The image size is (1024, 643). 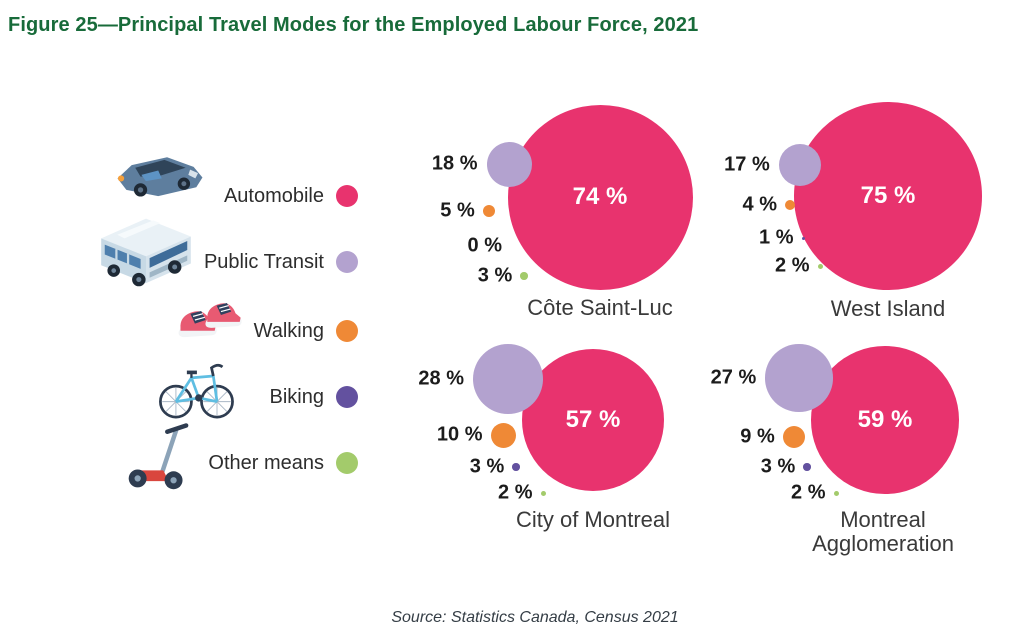 What do you see at coordinates (459, 434) in the screenshot?
I see `pct-label-walking: 10 %` at bounding box center [459, 434].